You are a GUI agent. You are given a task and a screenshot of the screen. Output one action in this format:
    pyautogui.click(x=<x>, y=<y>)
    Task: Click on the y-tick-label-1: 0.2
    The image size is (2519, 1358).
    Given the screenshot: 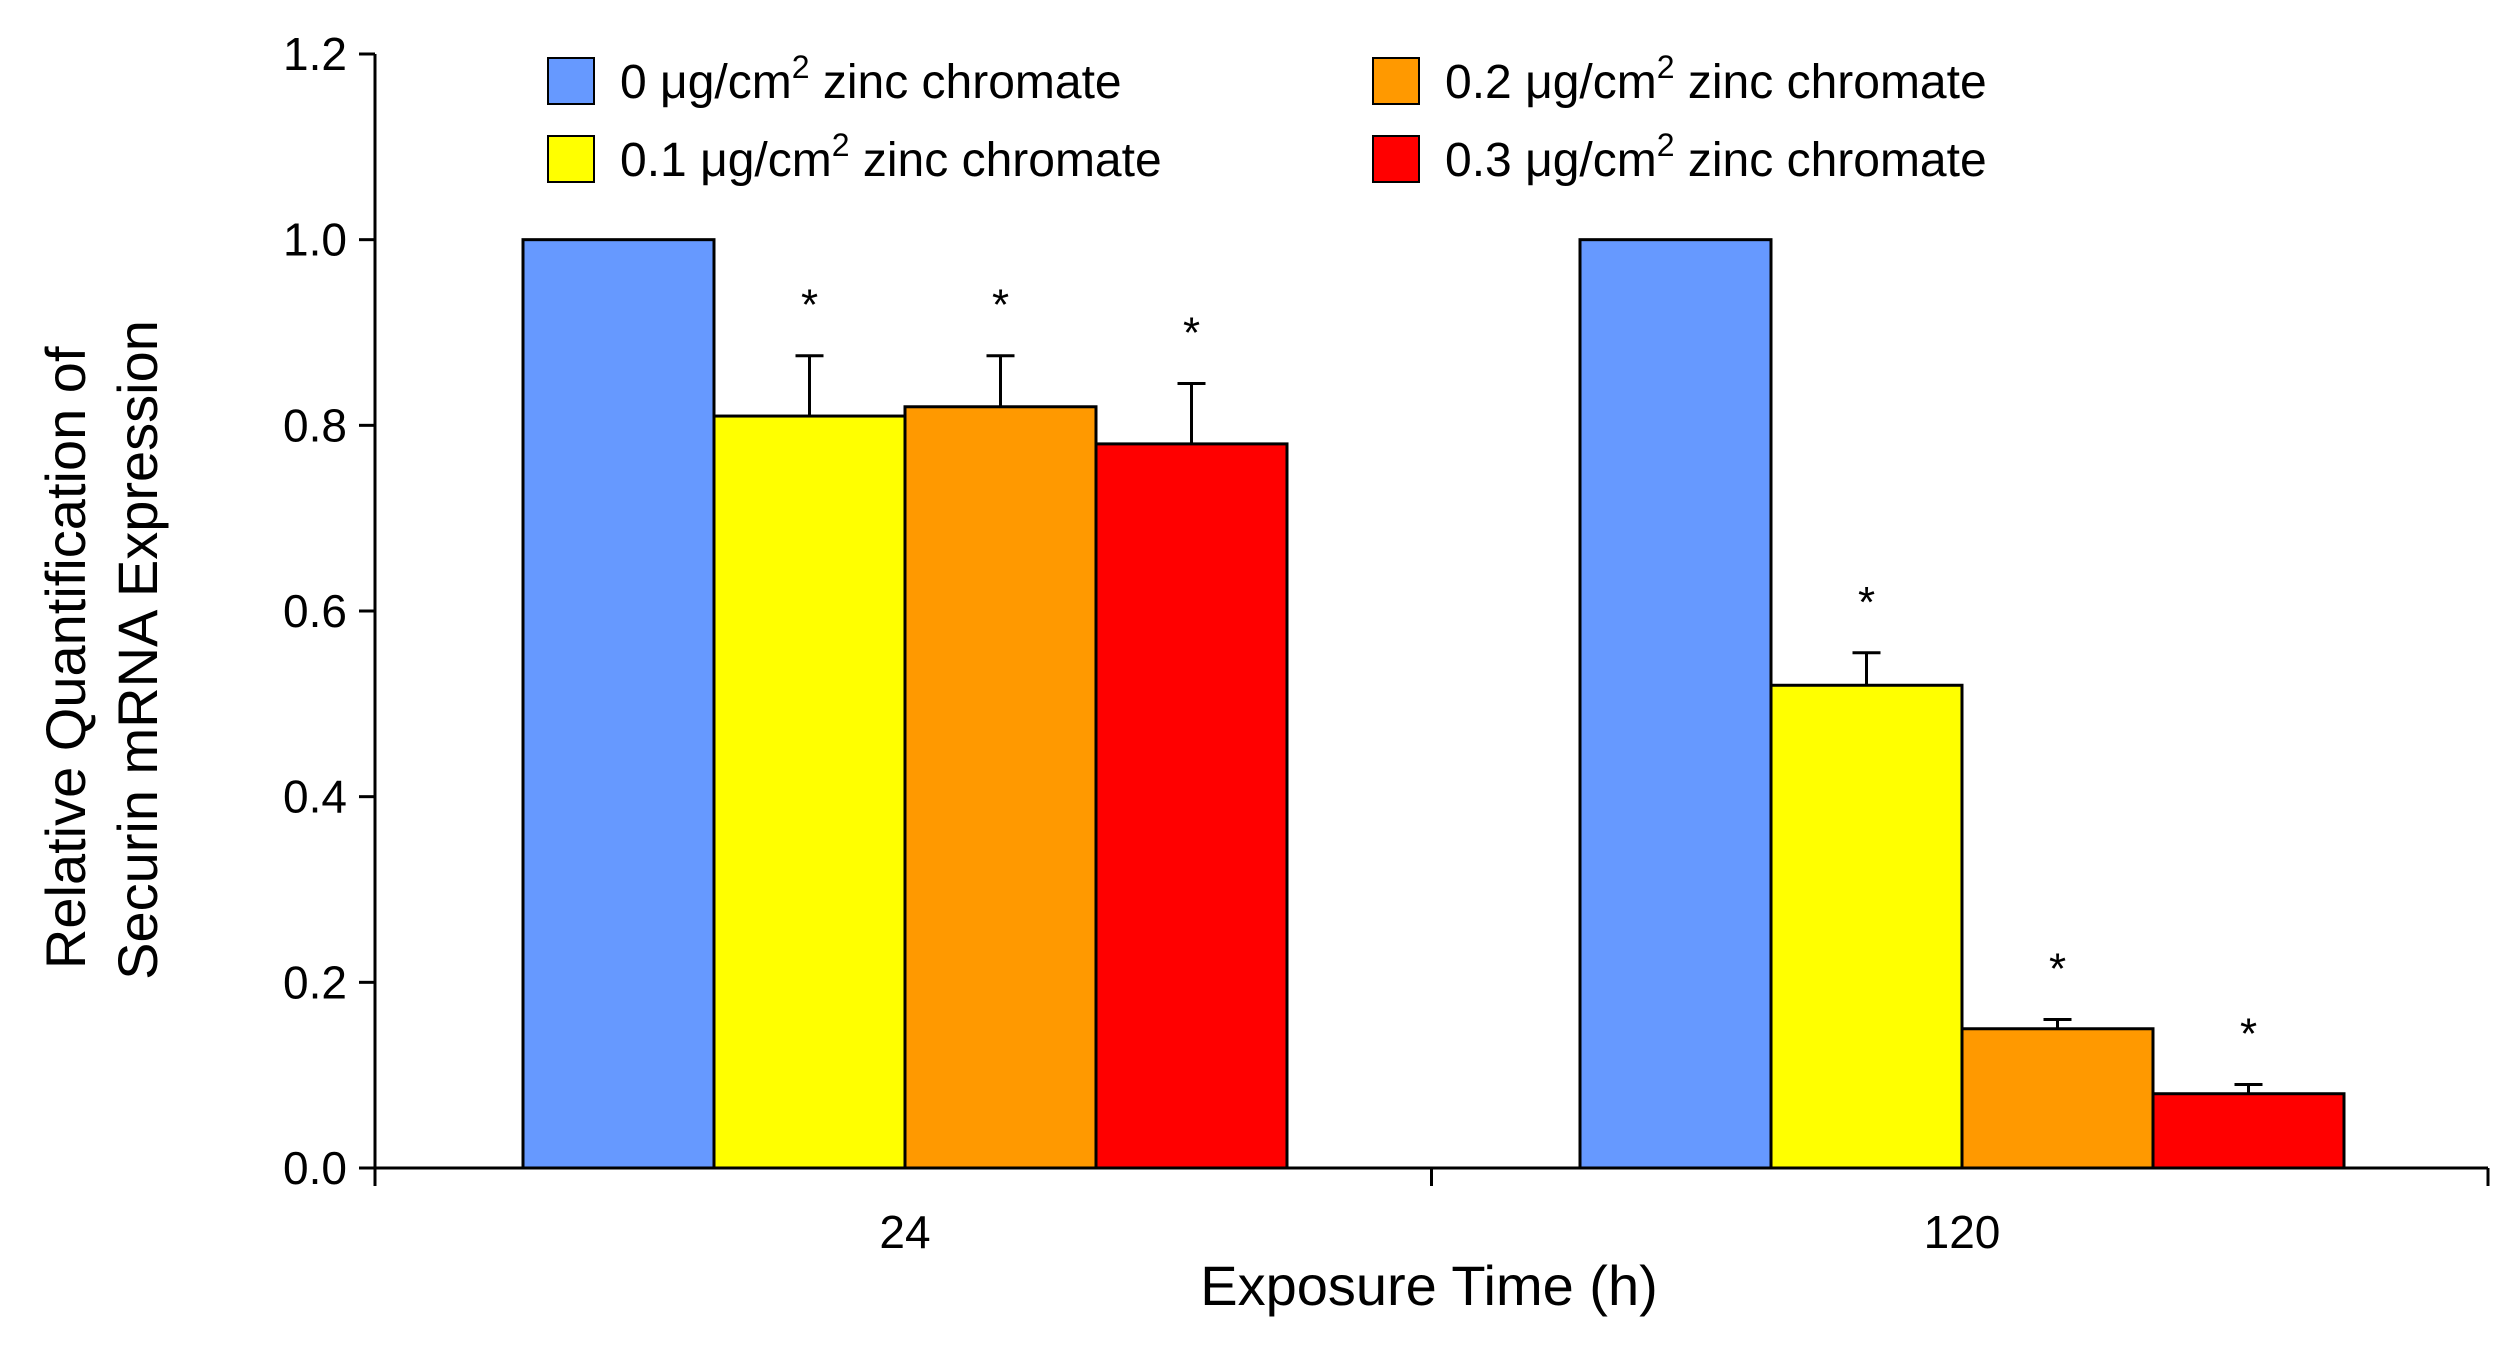 What is the action you would take?
    pyautogui.click(x=315, y=982)
    